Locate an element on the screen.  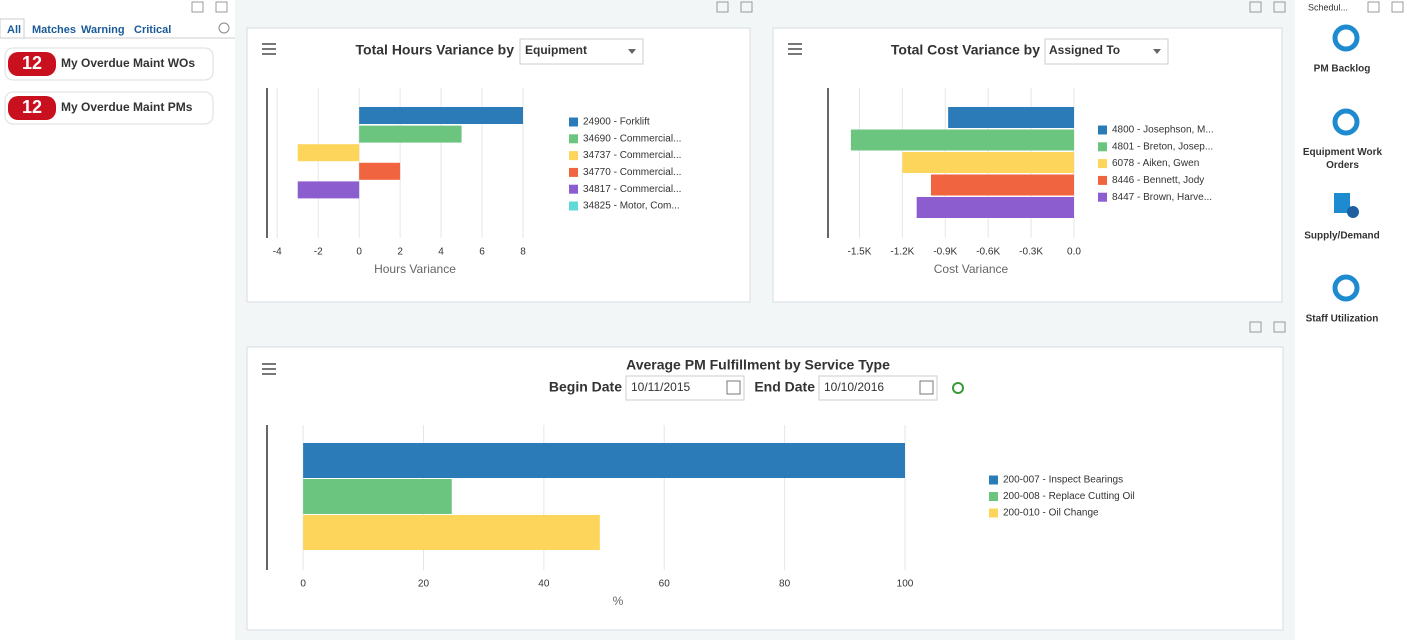
menu-item: Supply/Demand is located at coordinates (1342, 217).